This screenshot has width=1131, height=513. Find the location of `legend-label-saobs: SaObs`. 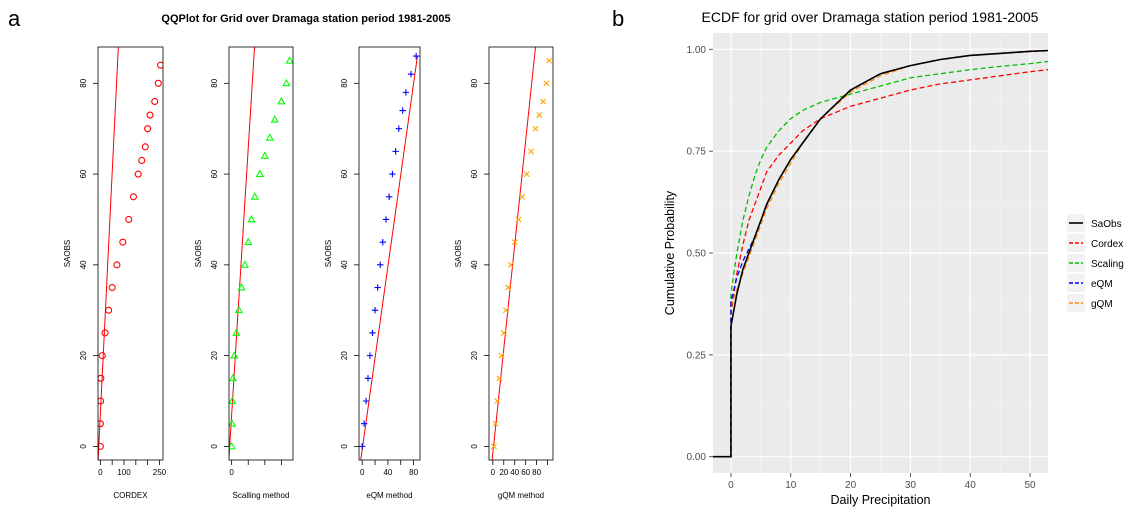

legend-label-saobs: SaObs is located at coordinates (1106, 224).